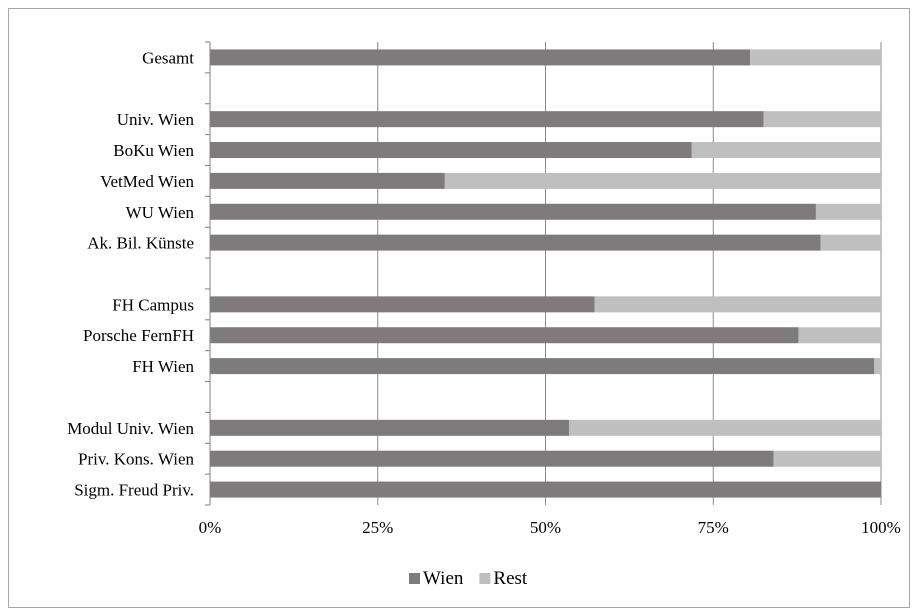 This screenshot has height=608, width=920. I want to click on x-tick-labels: 0% 25% 50% 75% 100%, so click(550, 527).